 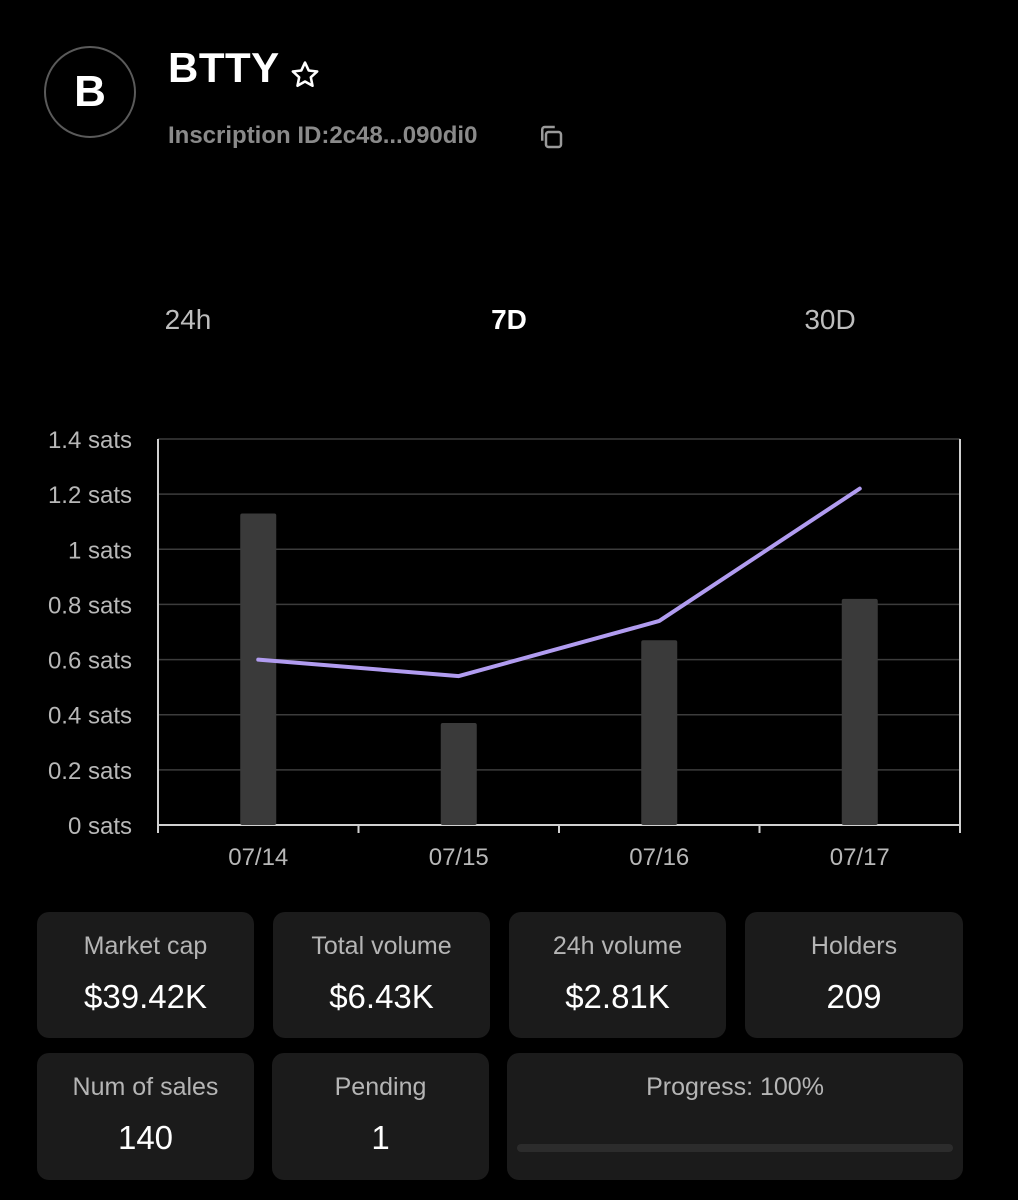 What do you see at coordinates (830, 319) in the screenshot?
I see `tab-30d: 30D` at bounding box center [830, 319].